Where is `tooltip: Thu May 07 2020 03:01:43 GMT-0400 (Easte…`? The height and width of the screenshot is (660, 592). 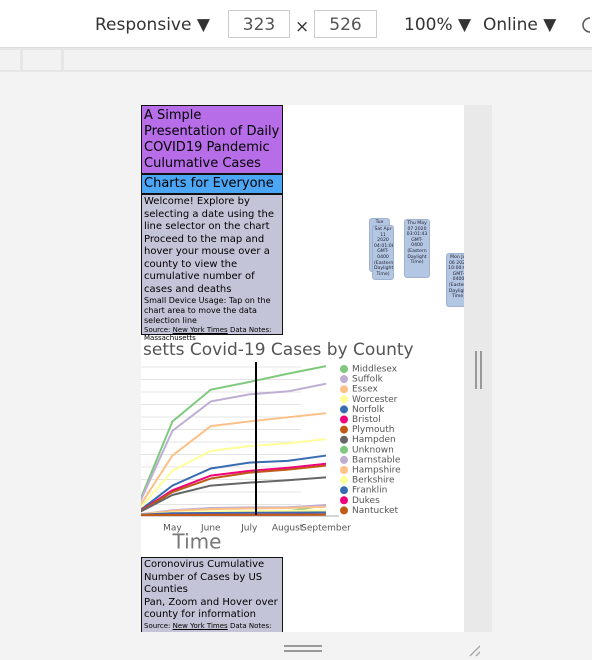 tooltip: Thu May 07 2020 03:01:43 GMT-0400 (Easte… is located at coordinates (417, 248).